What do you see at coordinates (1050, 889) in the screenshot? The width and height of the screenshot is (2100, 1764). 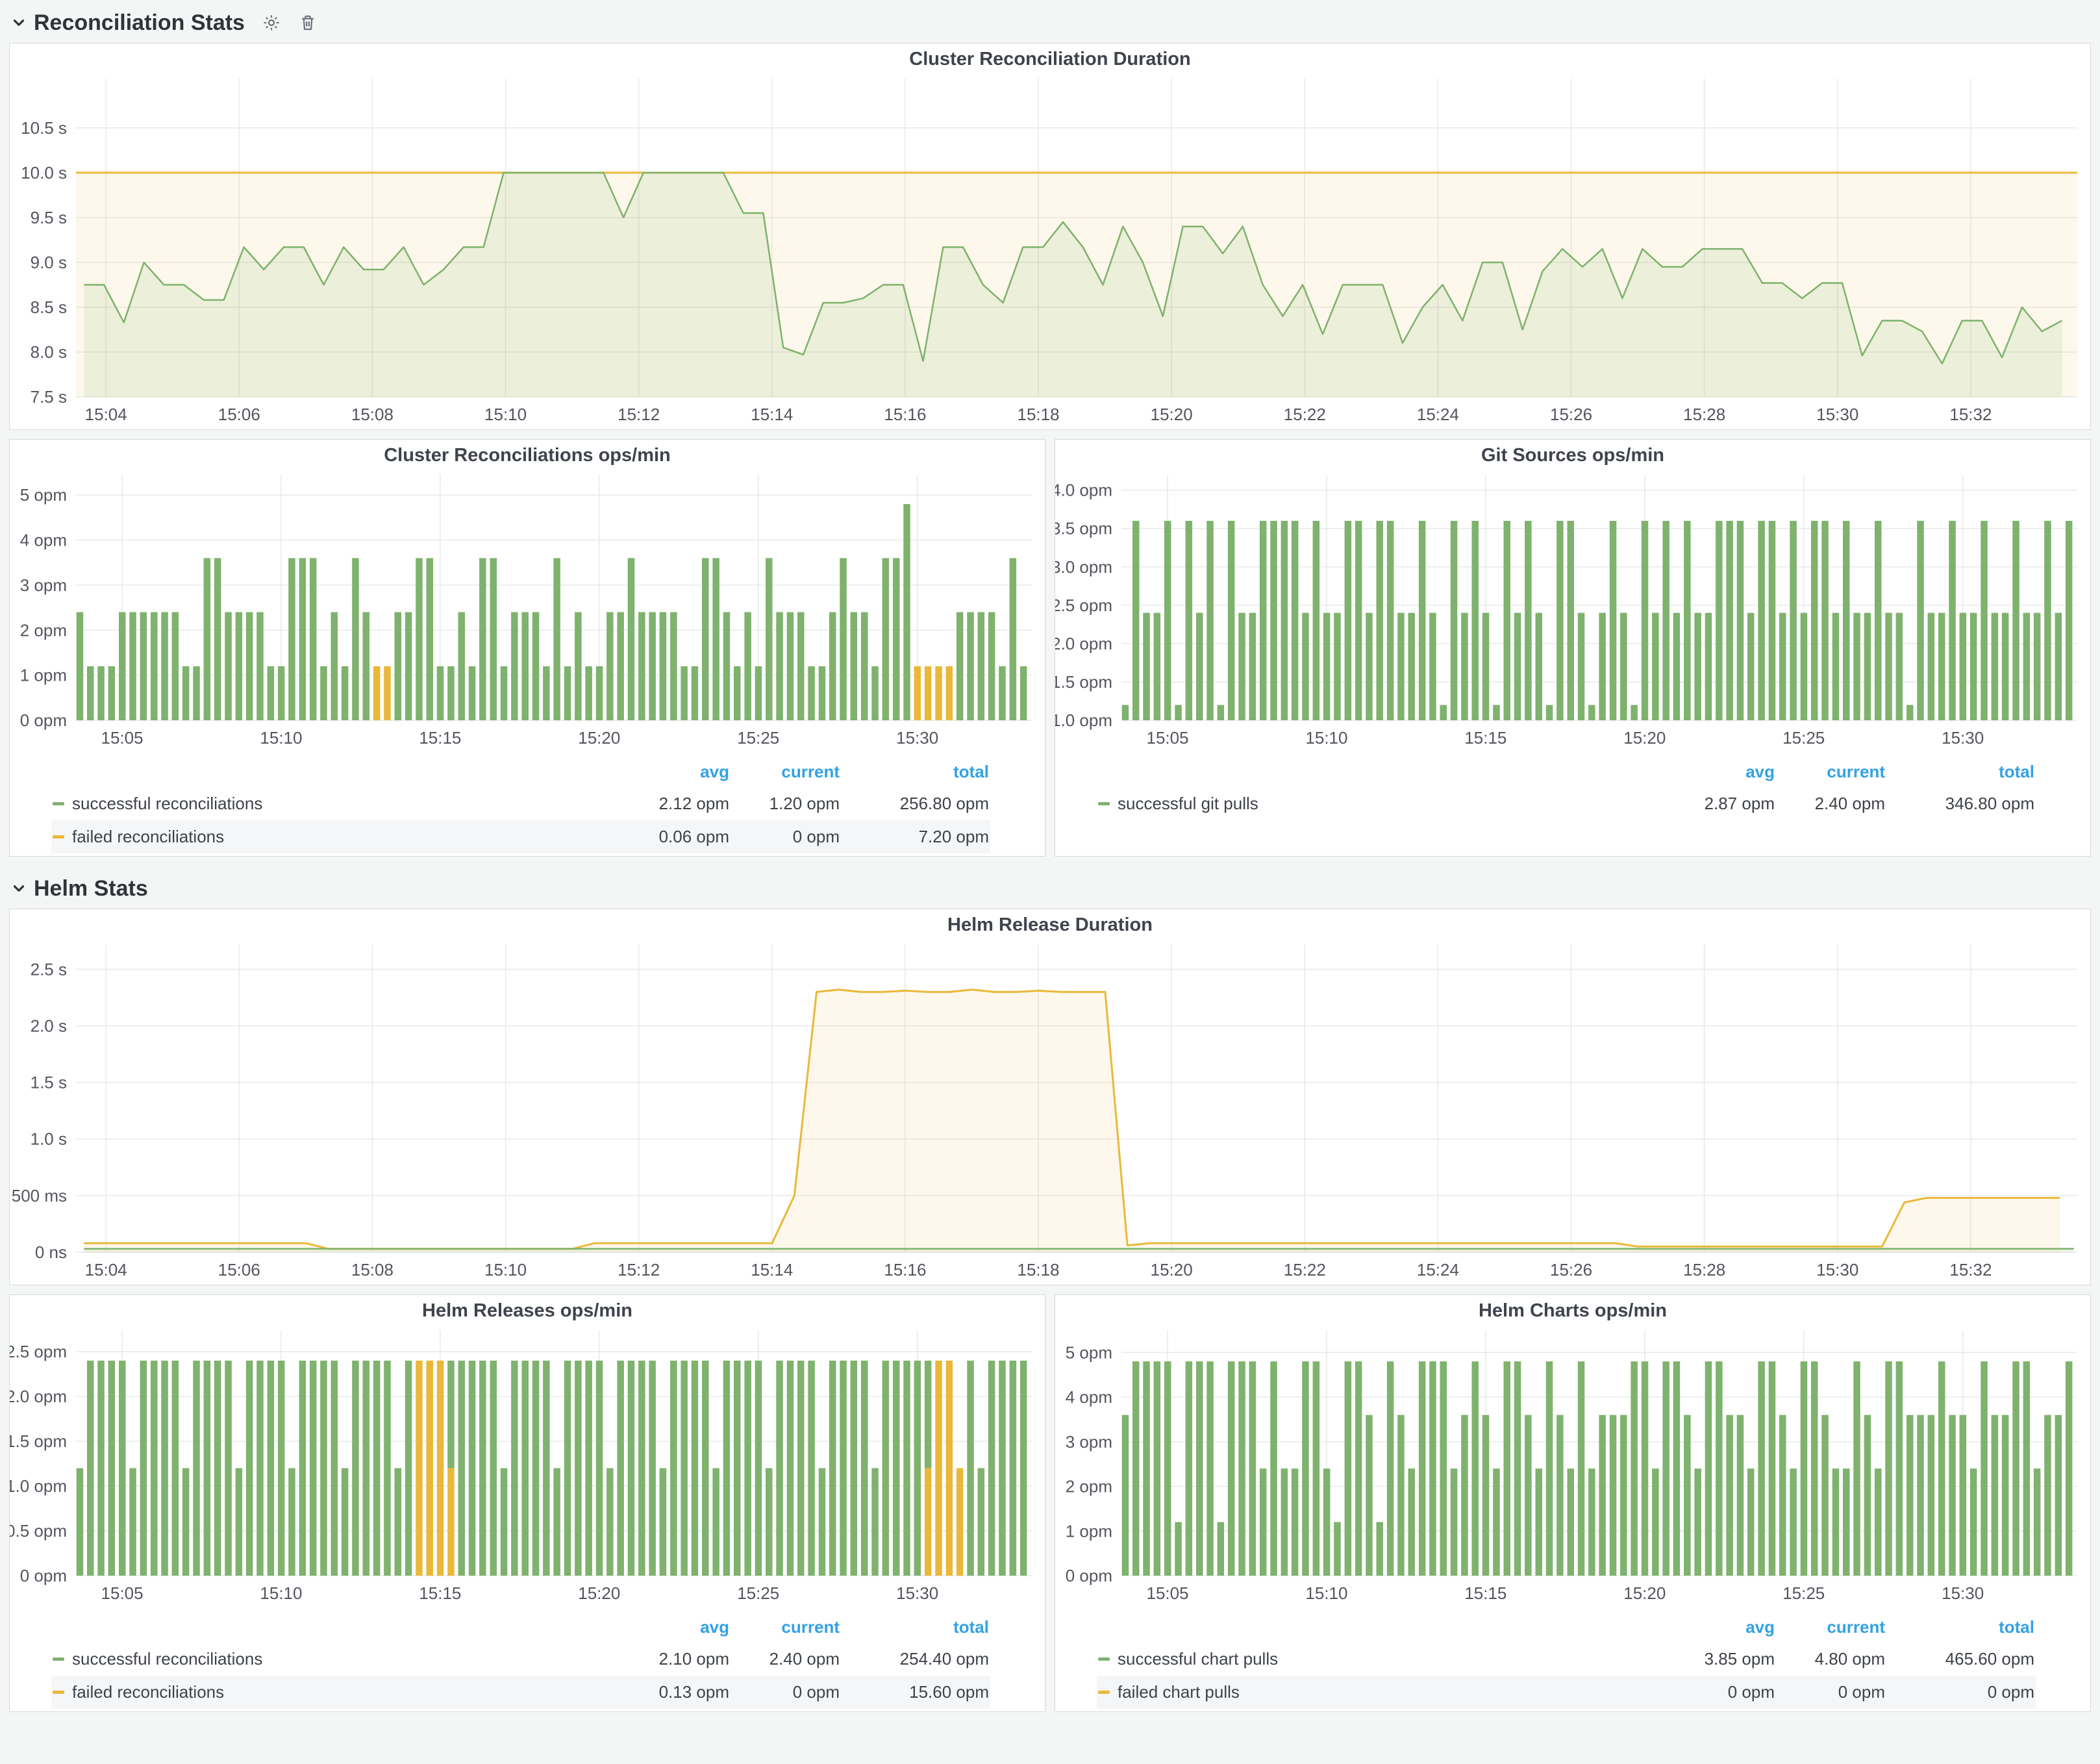 I see `section-header-helm-stats: Helm Stats` at bounding box center [1050, 889].